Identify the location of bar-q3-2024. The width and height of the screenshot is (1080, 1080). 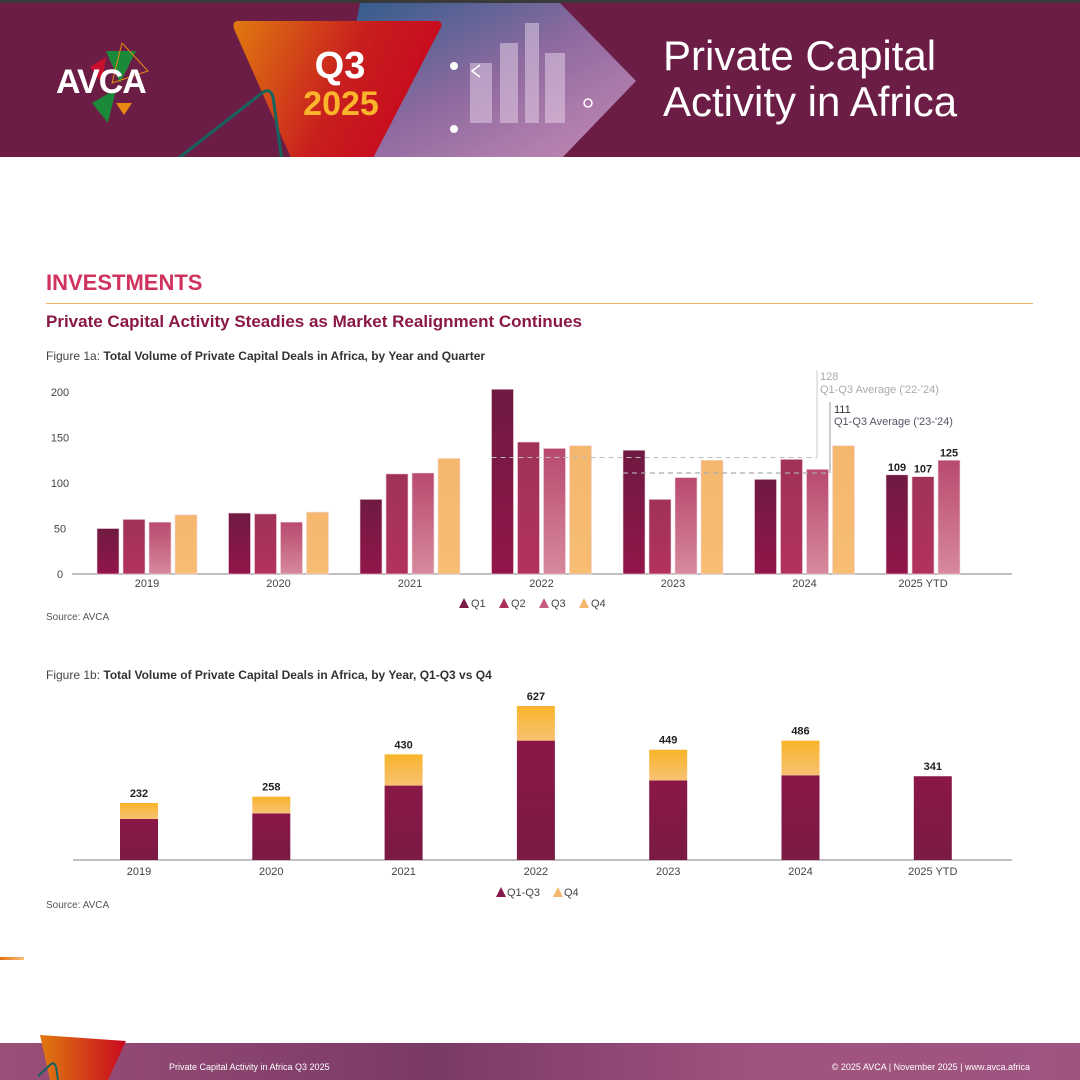
(817, 522).